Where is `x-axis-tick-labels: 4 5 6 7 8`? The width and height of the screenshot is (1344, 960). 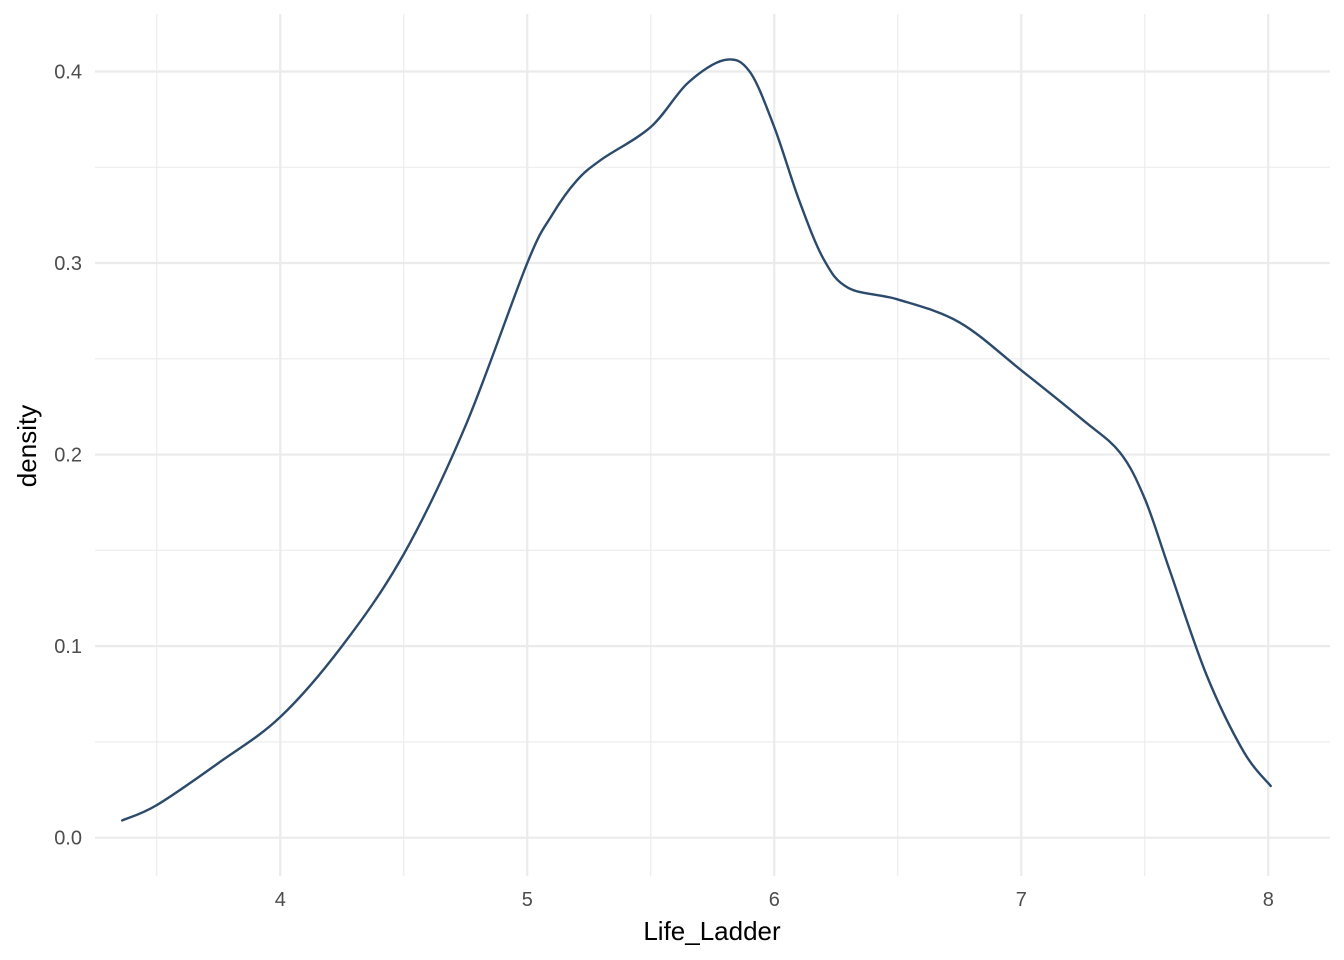 x-axis-tick-labels: 4 5 6 7 8 is located at coordinates (774, 900).